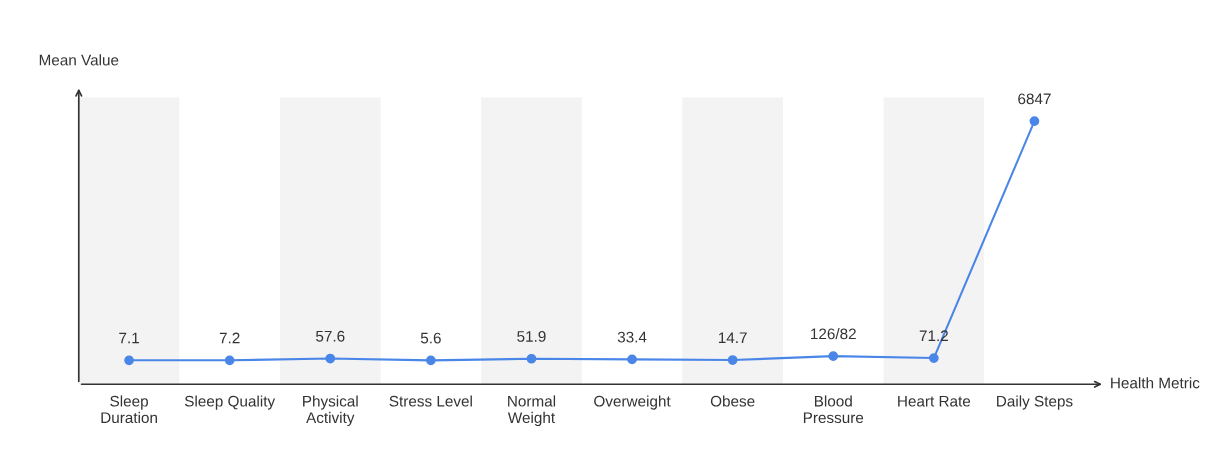  Describe the element at coordinates (330, 336) in the screenshot. I see `data-label: 57.6` at that location.